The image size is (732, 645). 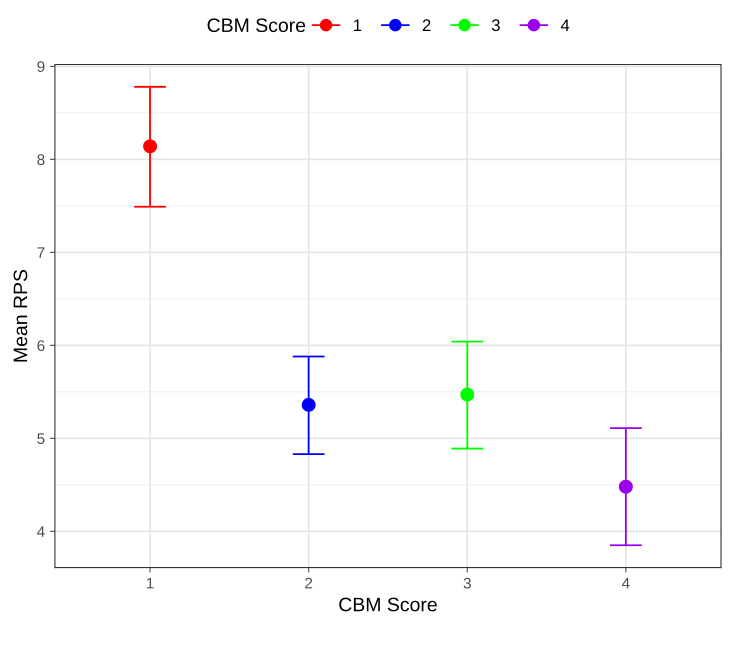 I want to click on legend-label: 3, so click(x=496, y=25).